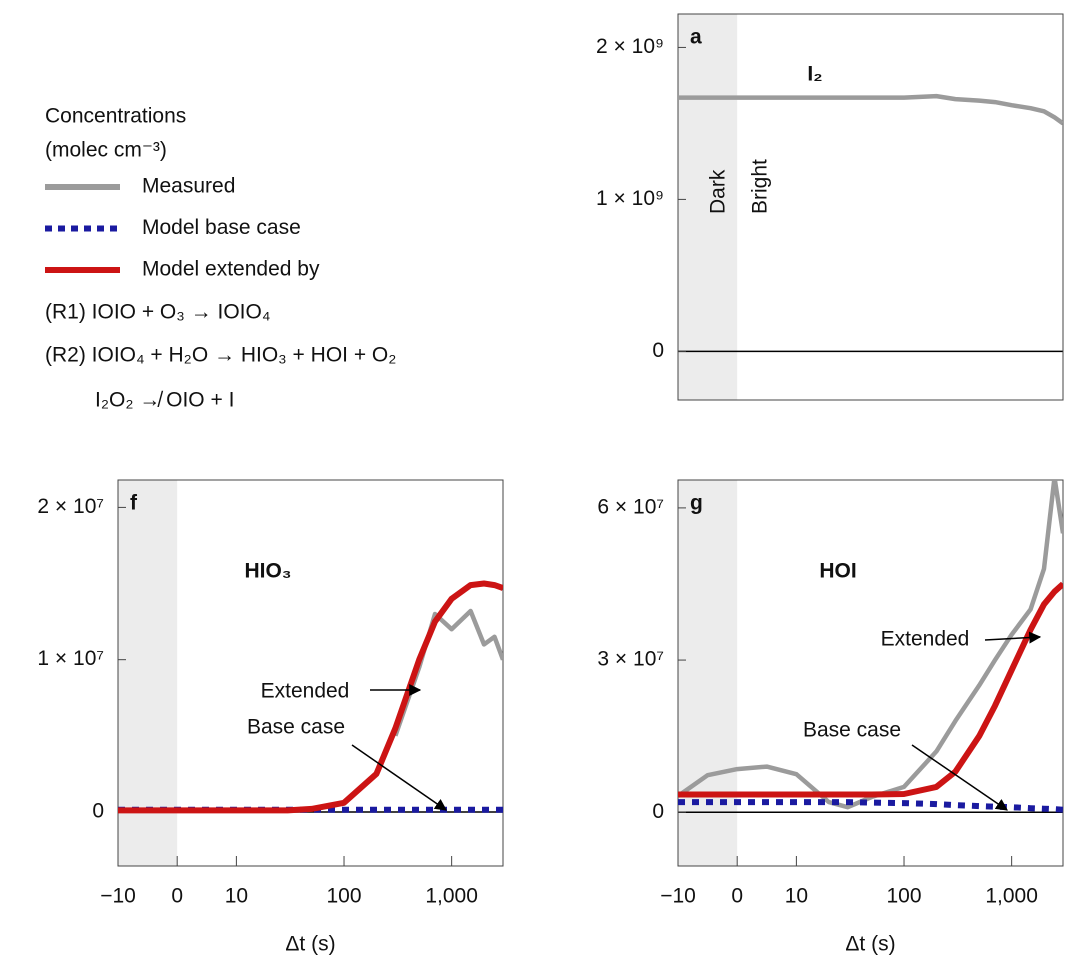 This screenshot has width=1080, height=973. I want to click on y-tick-label: 2 × 10⁷, so click(70, 506).